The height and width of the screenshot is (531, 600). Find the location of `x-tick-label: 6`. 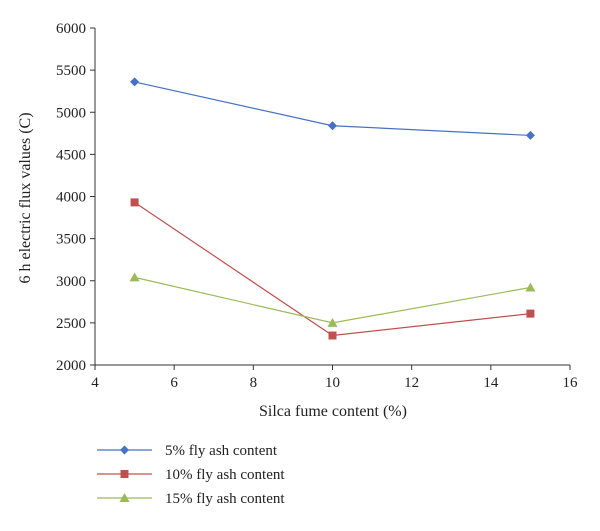

x-tick-label: 6 is located at coordinates (174, 383).